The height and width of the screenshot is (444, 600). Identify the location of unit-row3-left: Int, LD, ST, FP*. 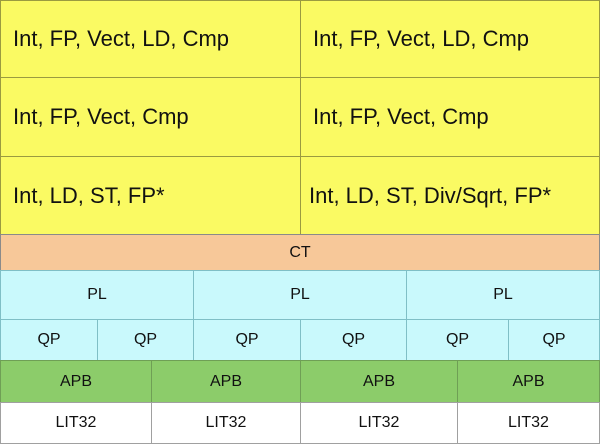
(150, 195).